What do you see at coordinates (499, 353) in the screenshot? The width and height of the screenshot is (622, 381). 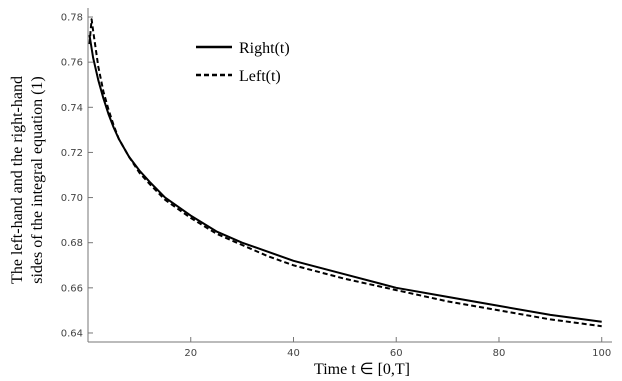 I see `x-tick-label: 80` at bounding box center [499, 353].